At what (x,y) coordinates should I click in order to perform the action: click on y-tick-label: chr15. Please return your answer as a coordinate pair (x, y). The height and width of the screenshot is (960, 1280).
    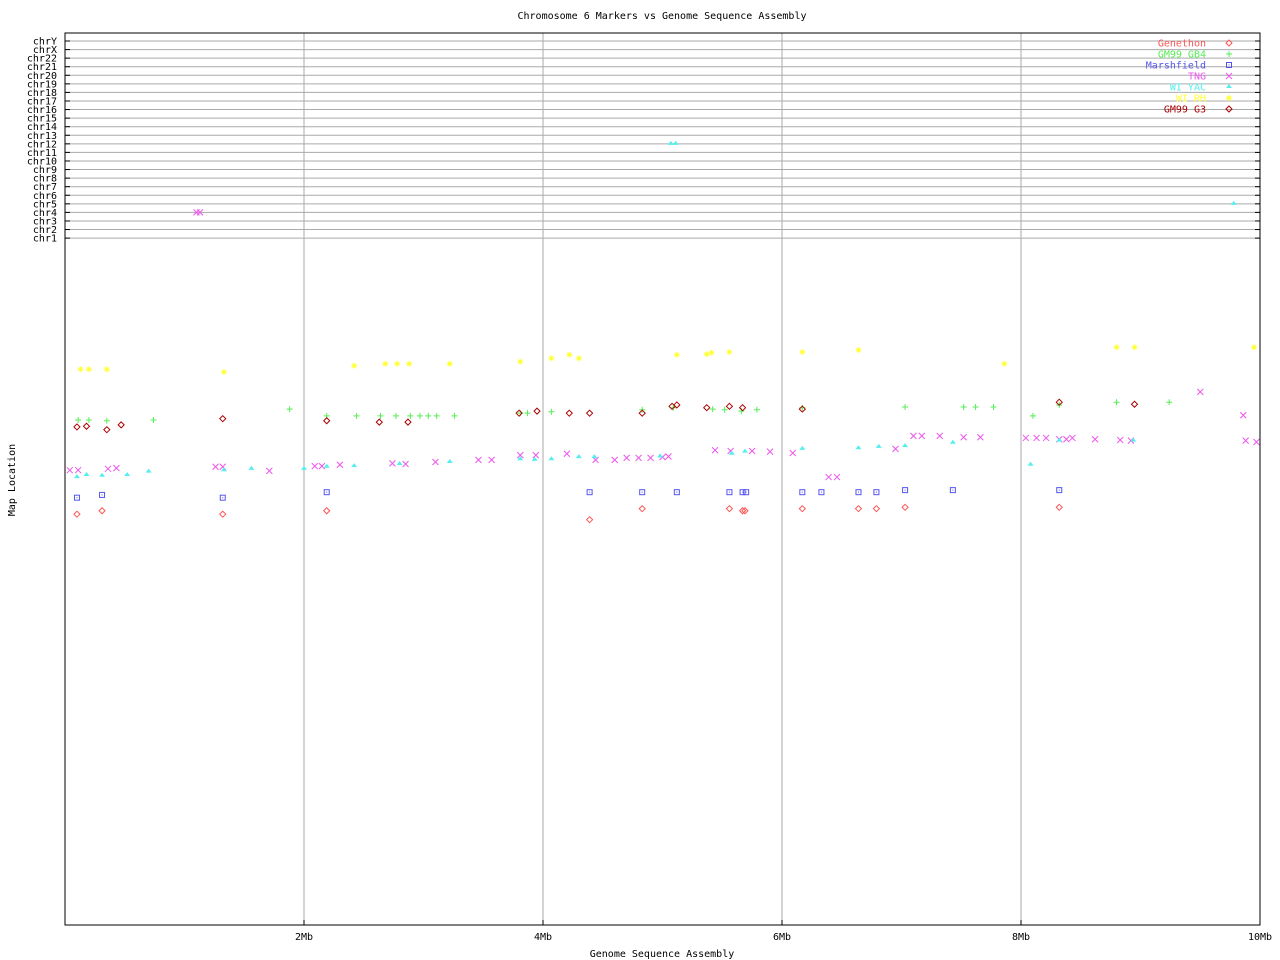
    Looking at the image, I should click on (42, 119).